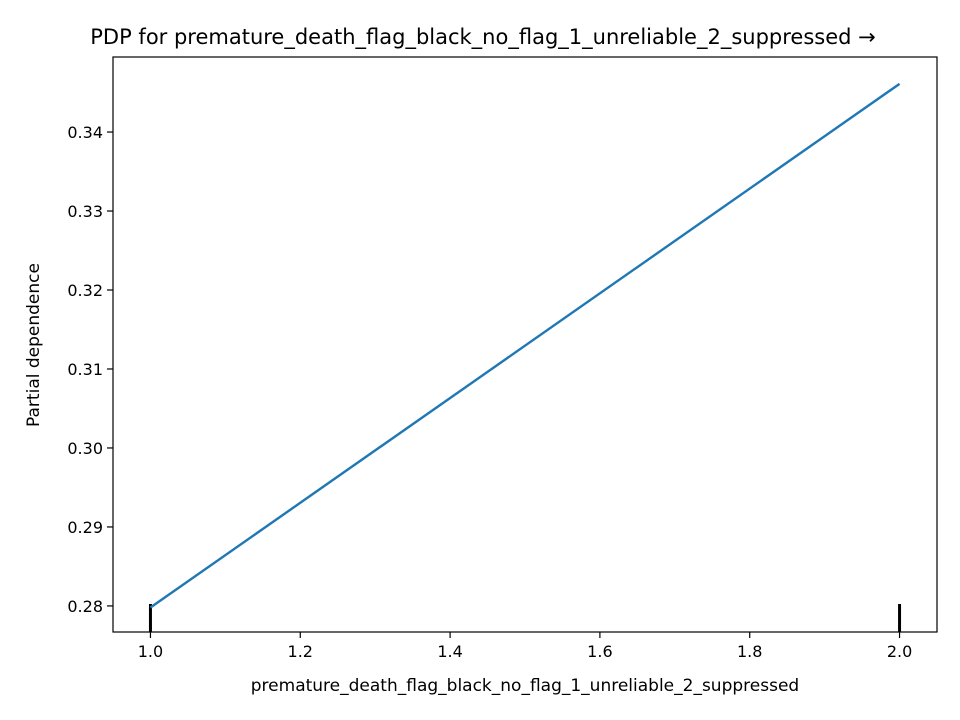 This screenshot has height=720, width=960. Describe the element at coordinates (899, 651) in the screenshot. I see `x-tick-label: 2.0` at that location.